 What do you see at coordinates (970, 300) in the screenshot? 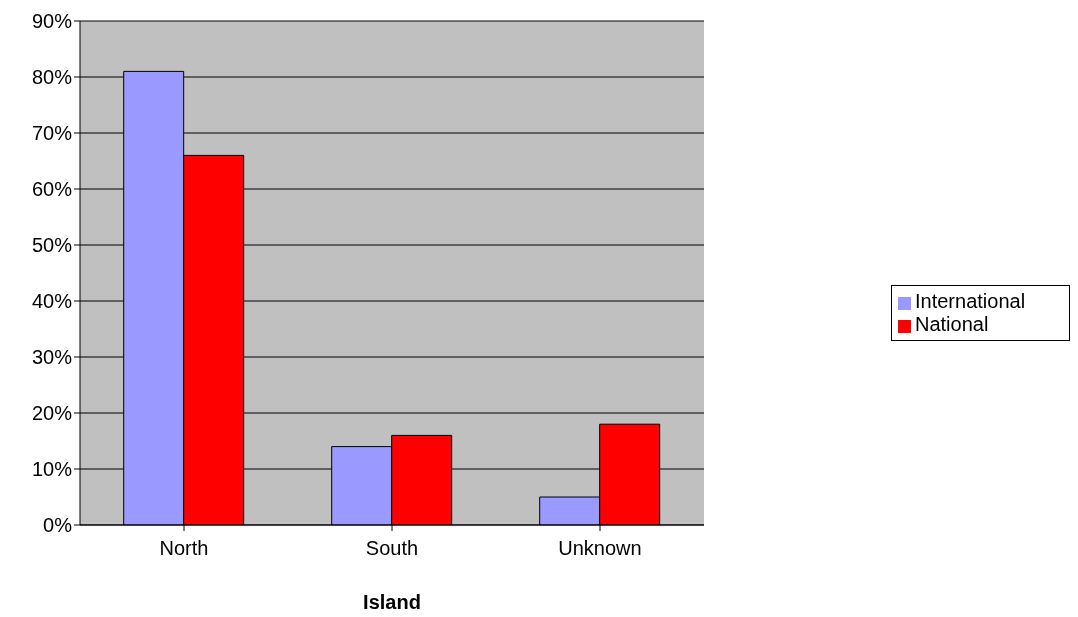
I see `legend-label: International` at bounding box center [970, 300].